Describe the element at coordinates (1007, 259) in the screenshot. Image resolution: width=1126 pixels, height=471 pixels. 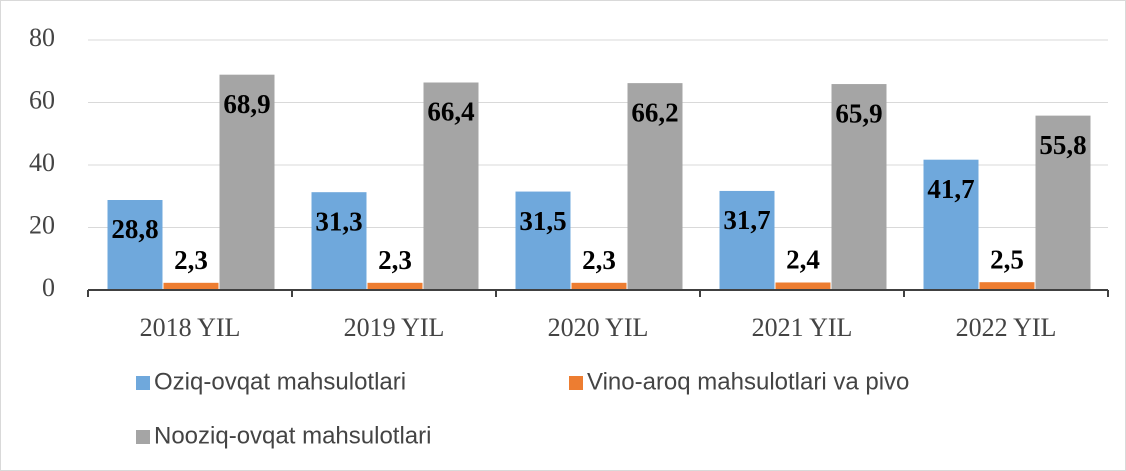
I see `data-label: 2,5` at that location.